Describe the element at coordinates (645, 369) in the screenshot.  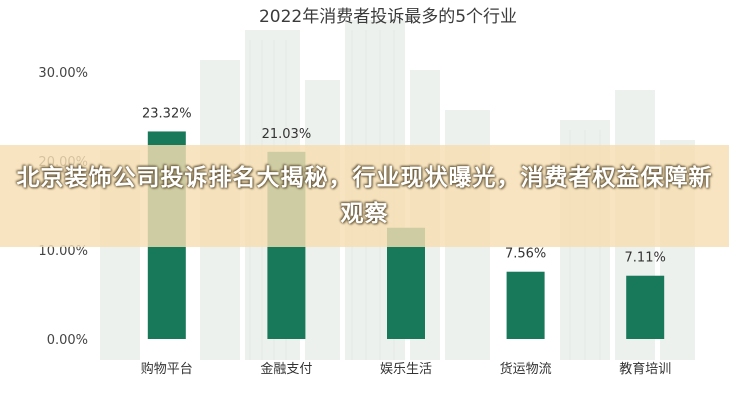
I see `category-label: 教育培训` at that location.